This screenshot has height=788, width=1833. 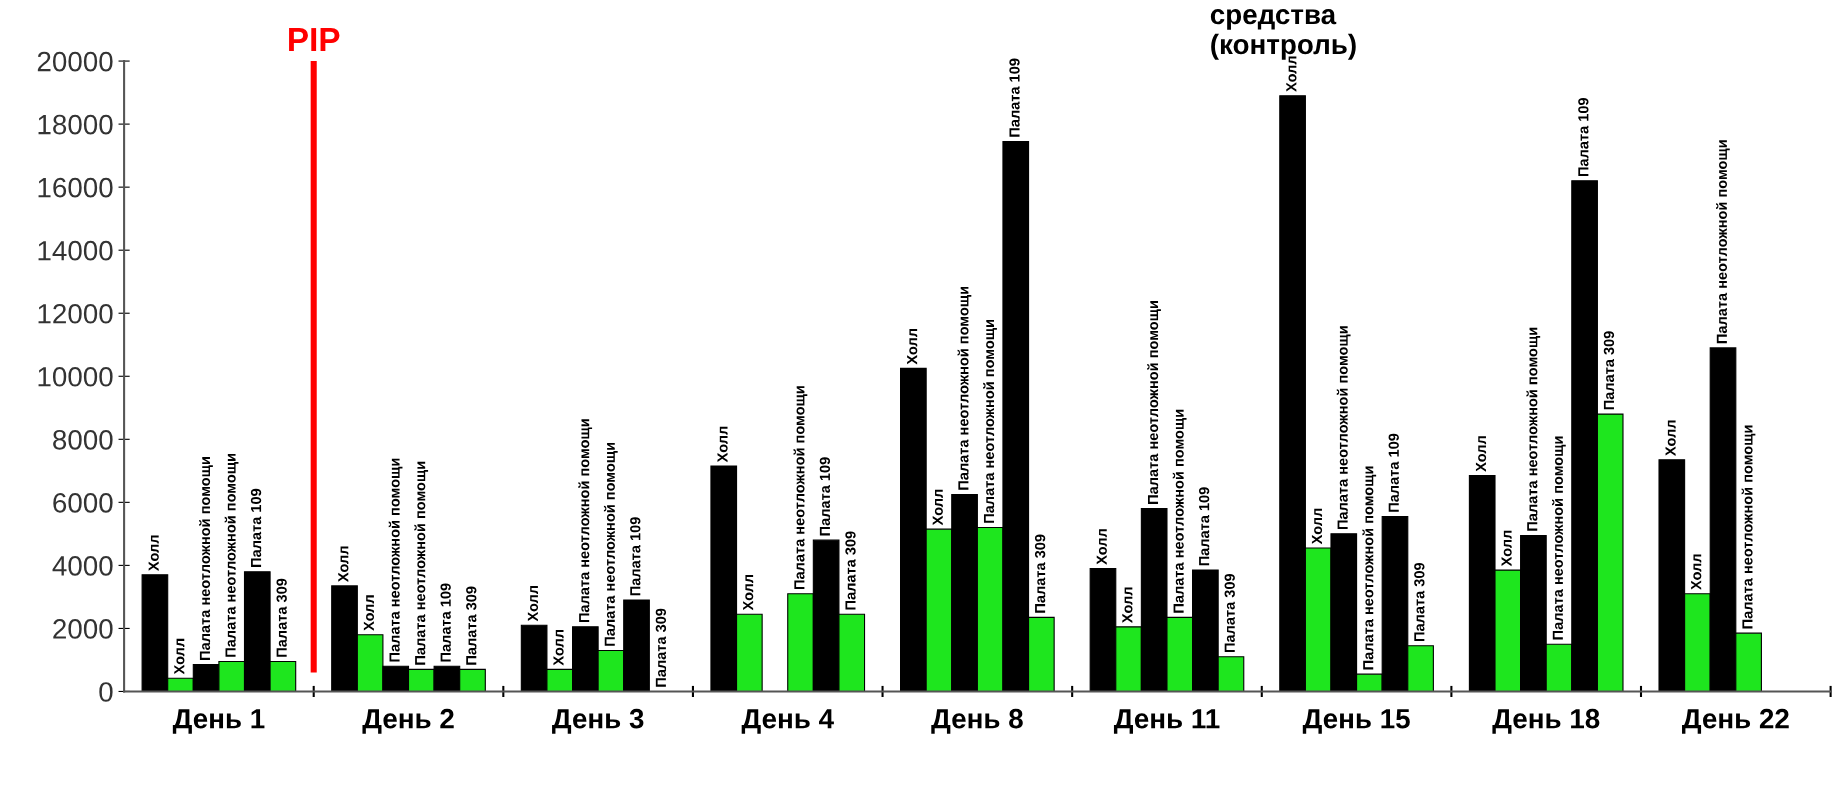 I want to click on x-tick-label: День 22, so click(x=1735, y=721).